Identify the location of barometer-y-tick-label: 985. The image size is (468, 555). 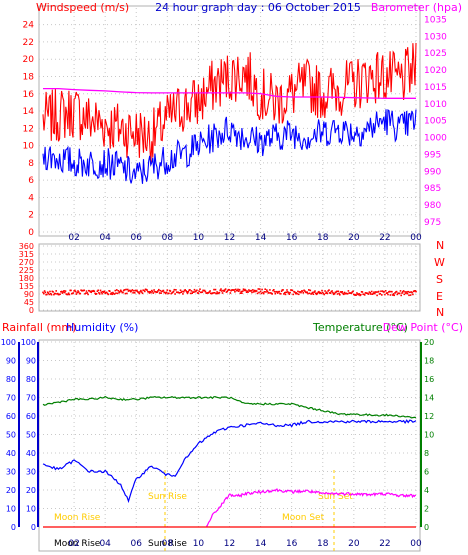
(432, 189).